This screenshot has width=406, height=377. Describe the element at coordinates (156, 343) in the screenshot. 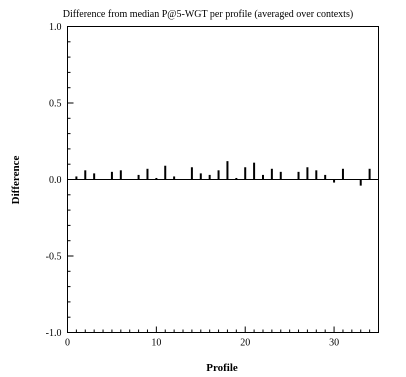

I see `x-tick-label: 10` at that location.